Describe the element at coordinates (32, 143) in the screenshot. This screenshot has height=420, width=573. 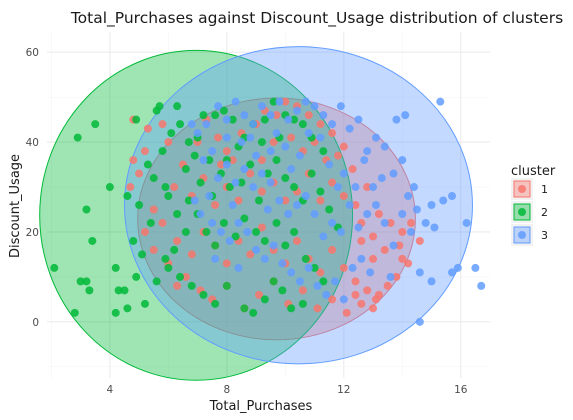
I see `y-tick-label: 40` at that location.